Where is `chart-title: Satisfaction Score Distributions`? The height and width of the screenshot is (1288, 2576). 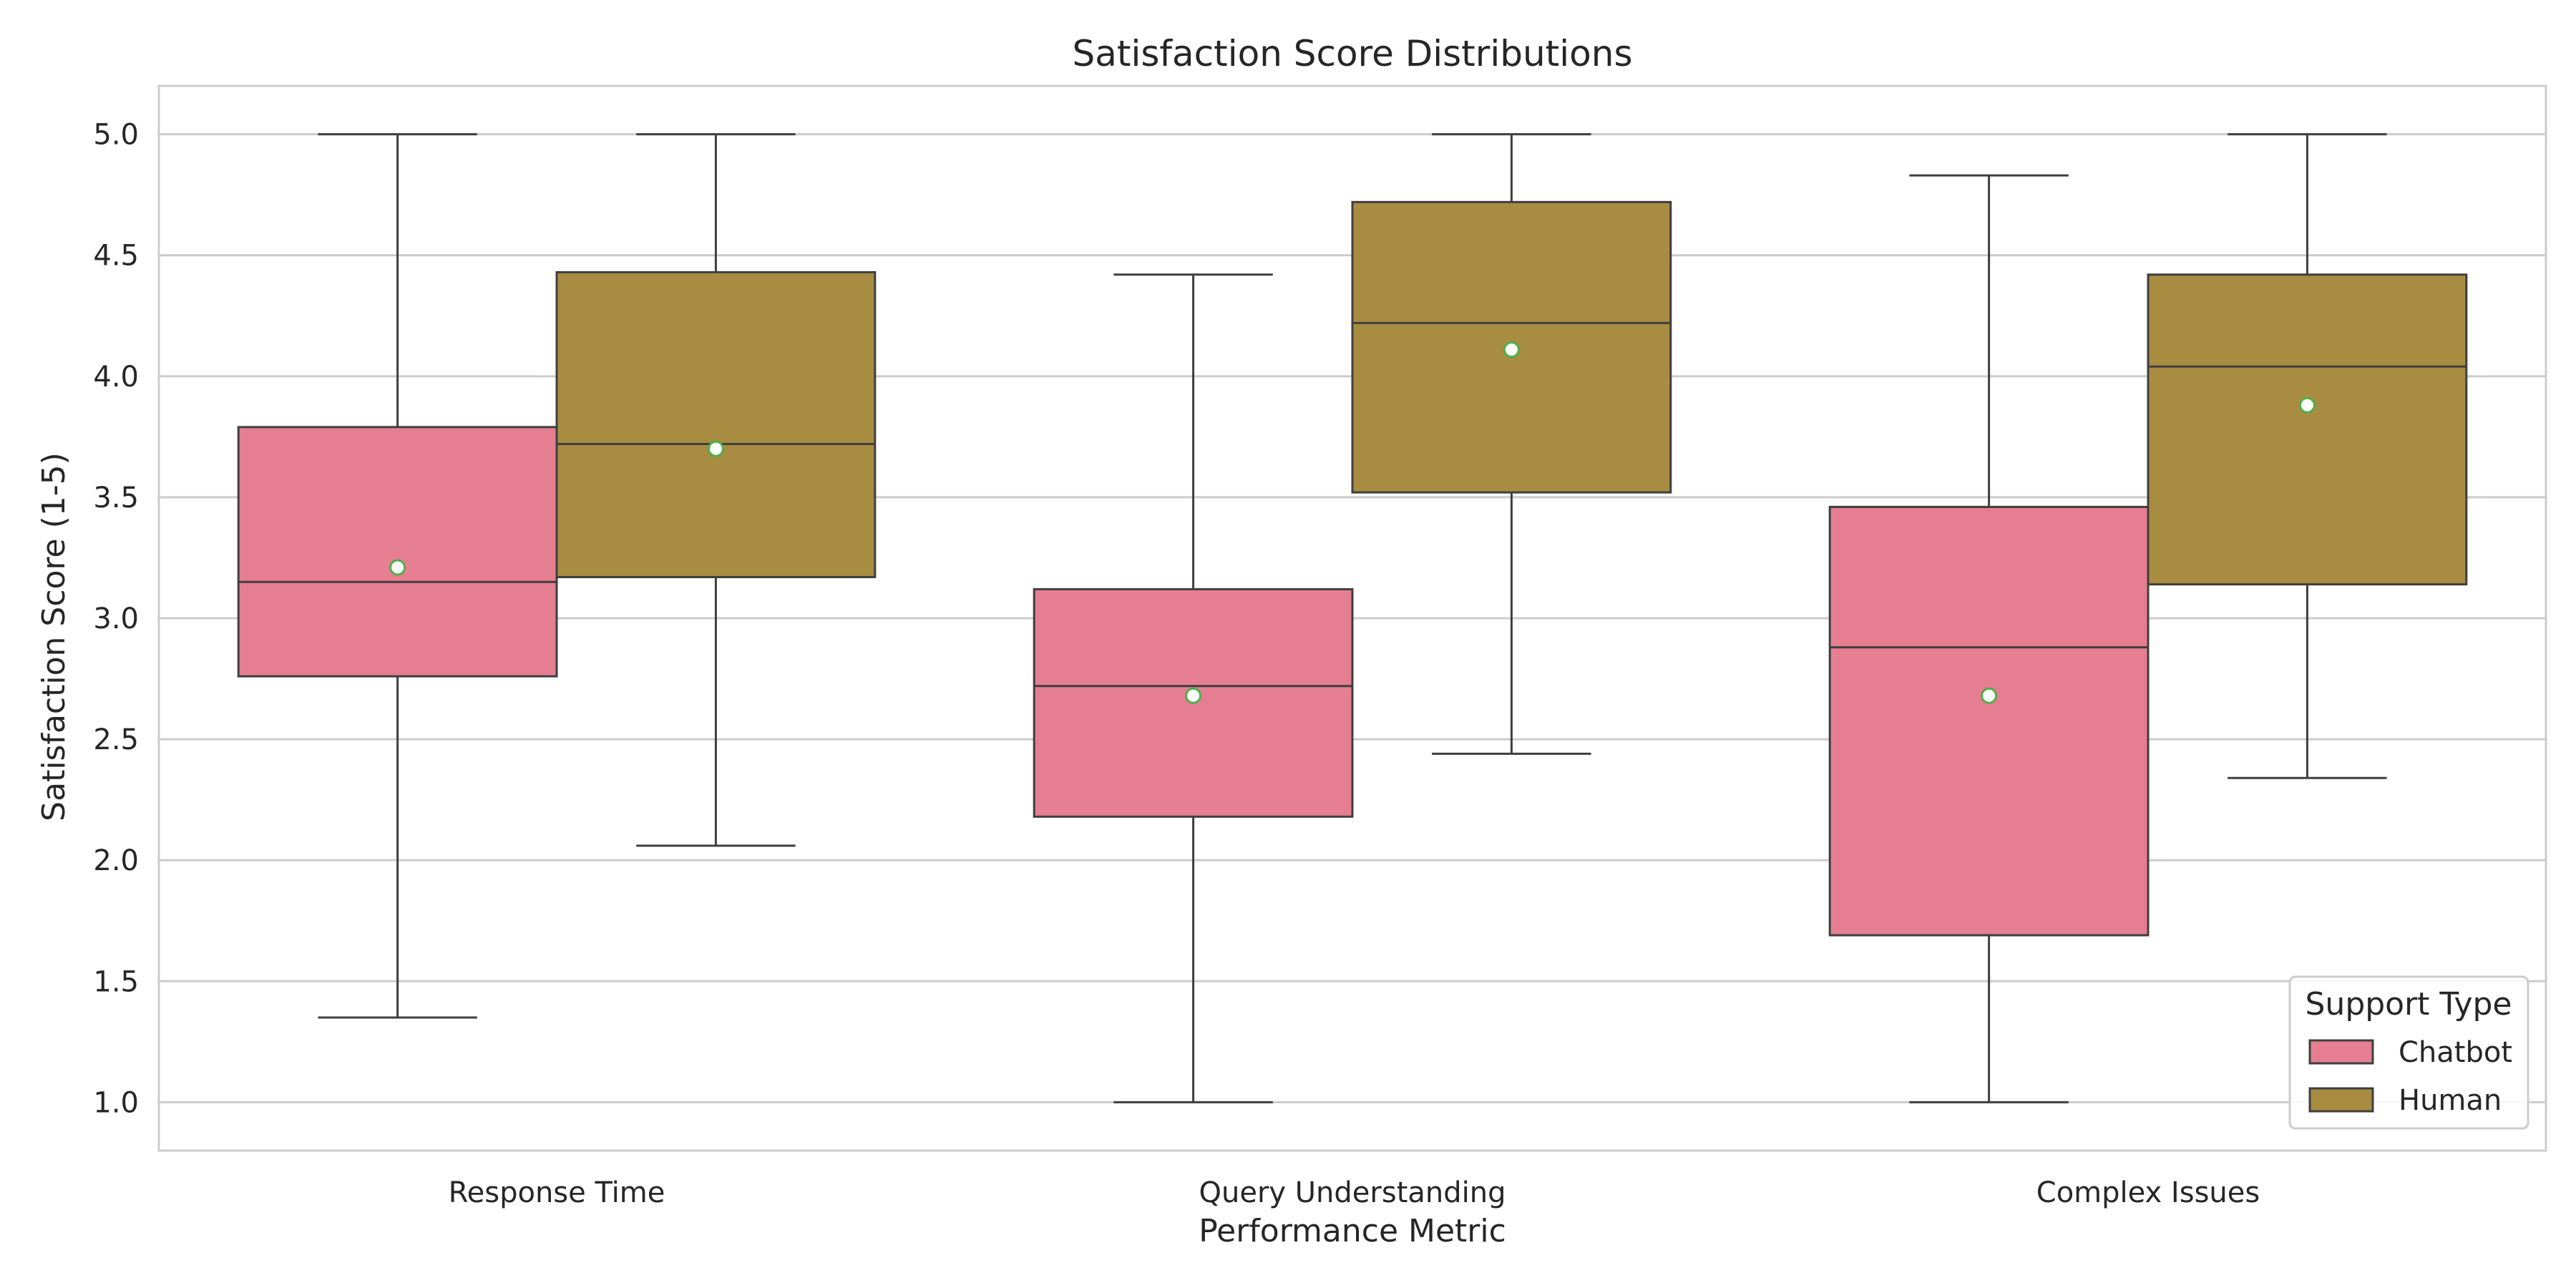
chart-title: Satisfaction Score Distributions is located at coordinates (1352, 53).